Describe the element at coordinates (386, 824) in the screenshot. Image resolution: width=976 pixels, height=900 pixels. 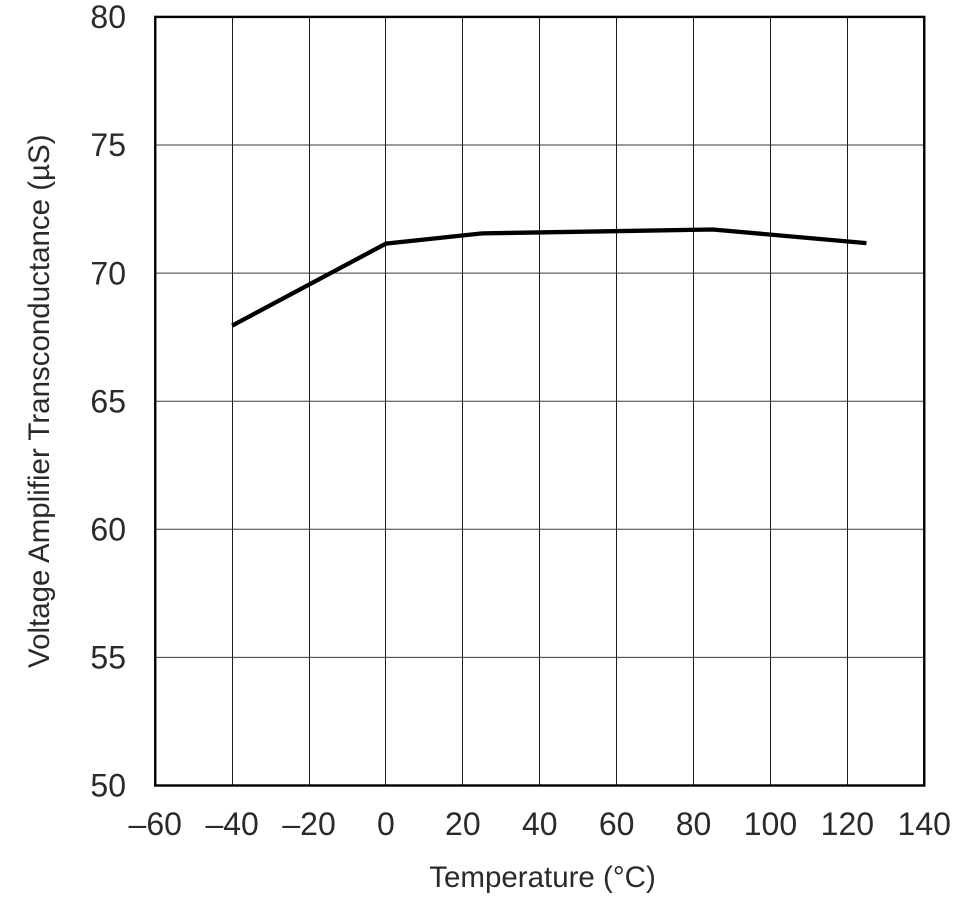
I see `svg-text: 0` at that location.